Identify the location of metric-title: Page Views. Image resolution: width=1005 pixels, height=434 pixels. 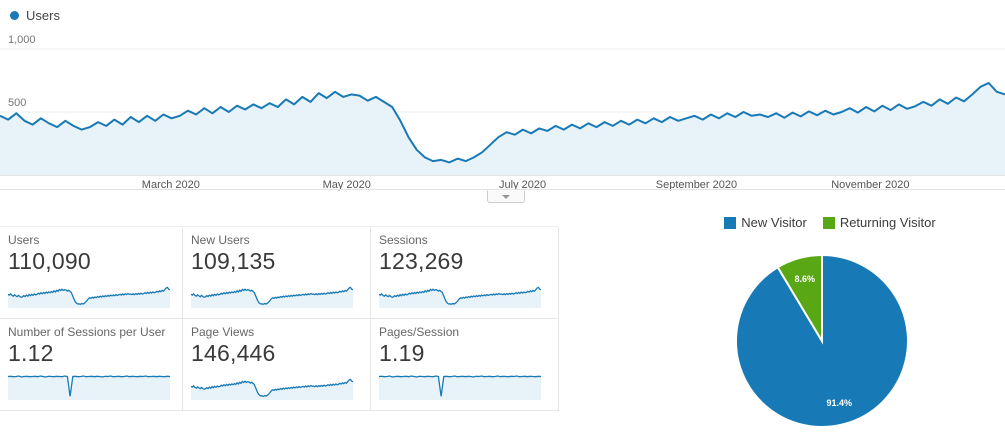
(223, 332).